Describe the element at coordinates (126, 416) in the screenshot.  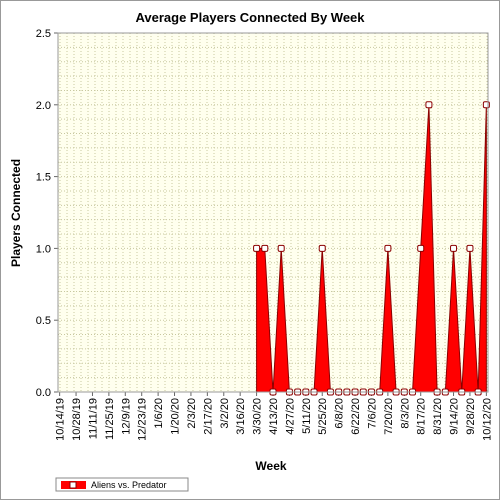
I see `x-tick-label: 12/9/19` at that location.